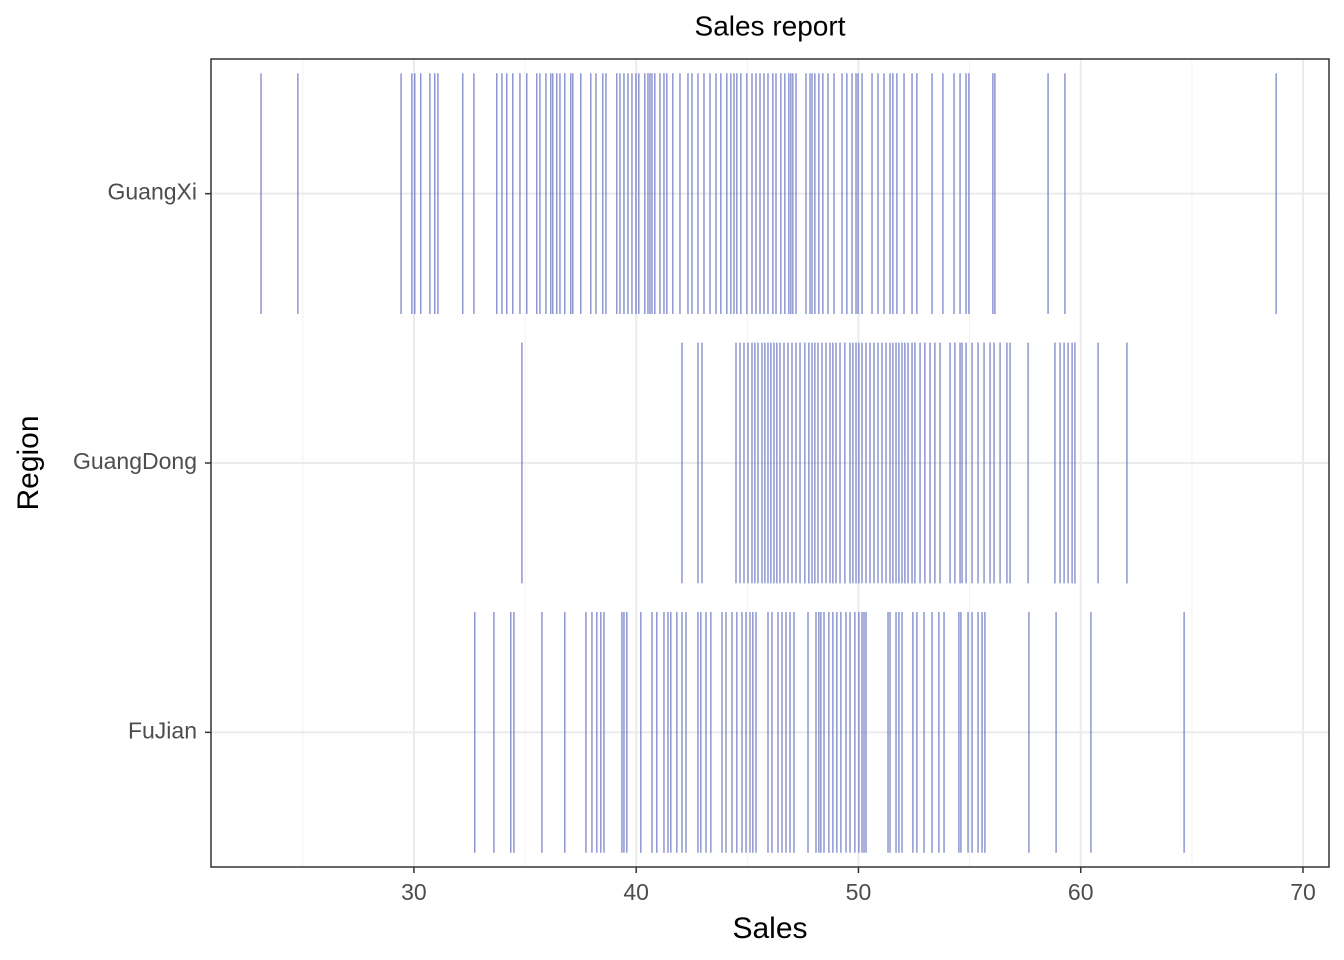  Describe the element at coordinates (636, 892) in the screenshot. I see `x-tick-label: 40` at that location.